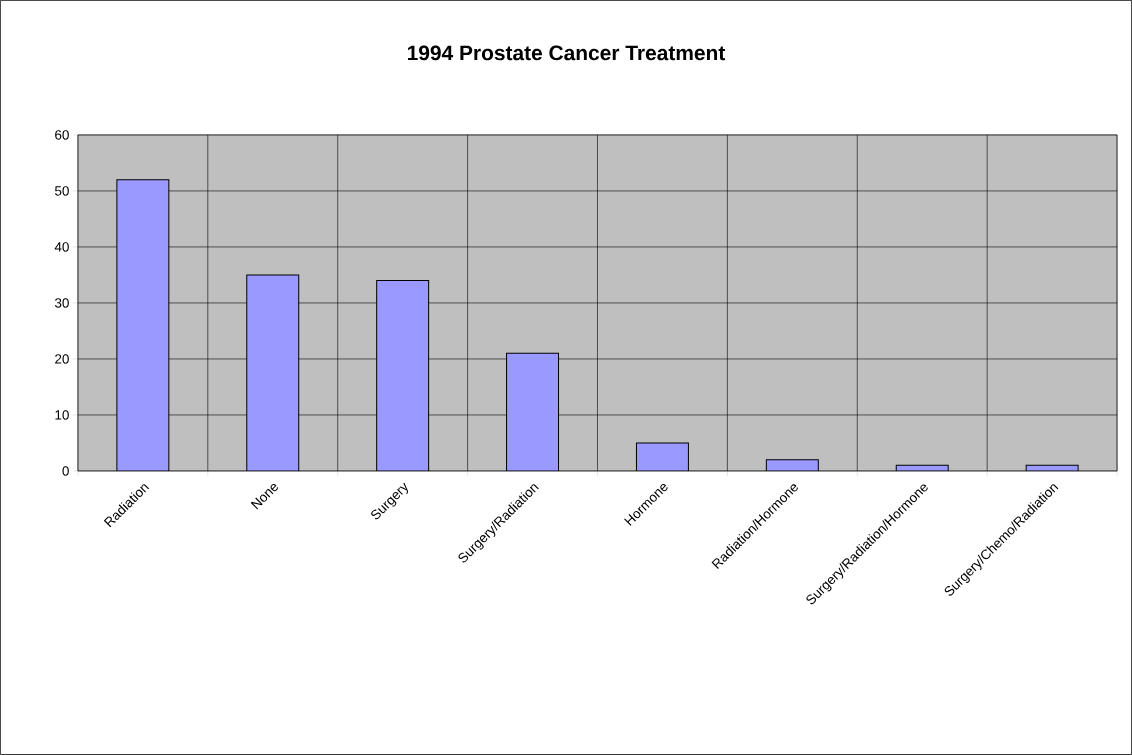  What do you see at coordinates (62, 359) in the screenshot?
I see `y-tick-label: 20` at bounding box center [62, 359].